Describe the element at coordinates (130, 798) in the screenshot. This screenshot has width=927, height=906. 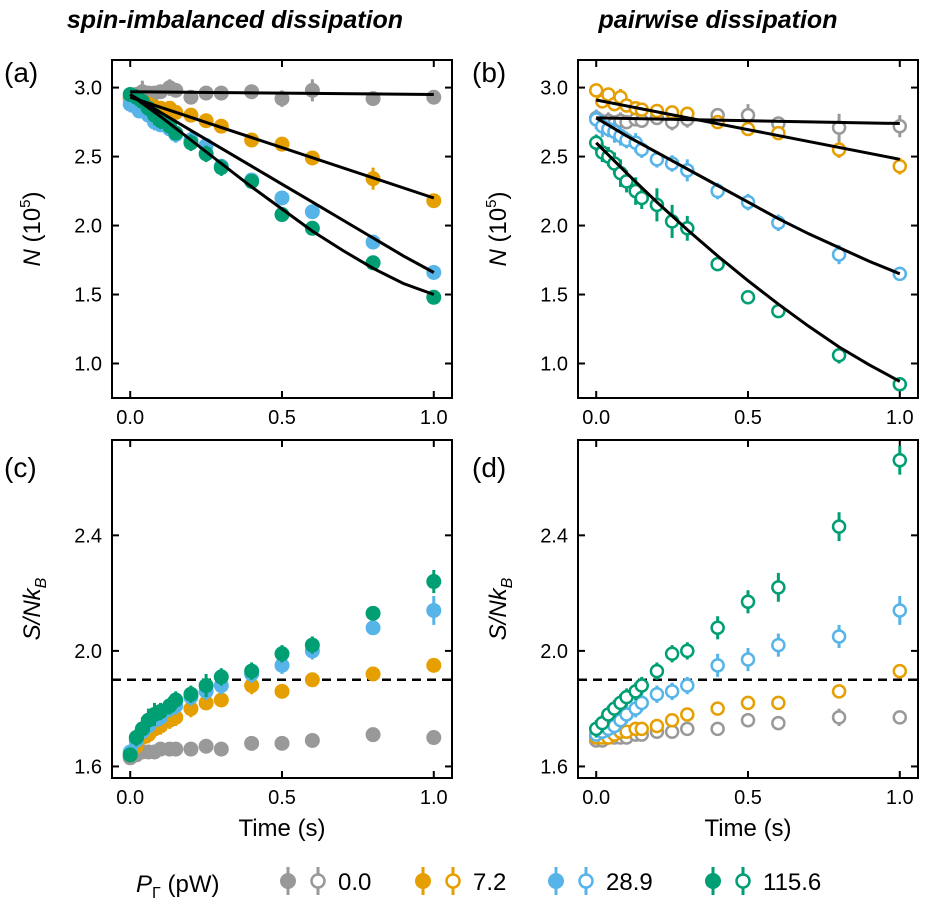
I see `x-tick-label-c-0: 0.0` at that location.